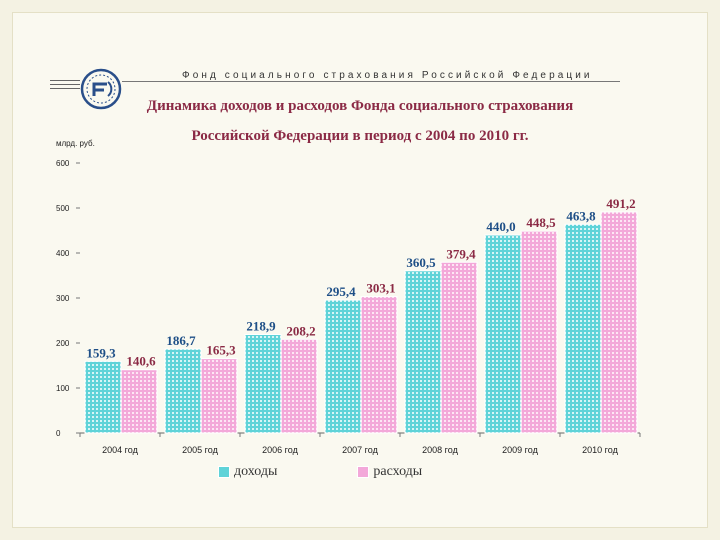  Describe the element at coordinates (421, 262) in the screenshot. I see `data-label-income: 360,5` at that location.